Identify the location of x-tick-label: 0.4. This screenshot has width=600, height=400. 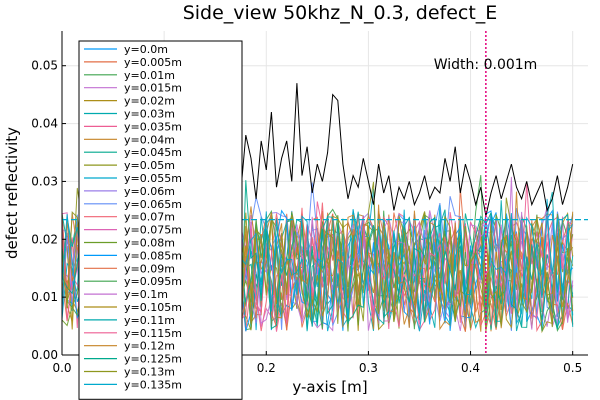
(470, 368).